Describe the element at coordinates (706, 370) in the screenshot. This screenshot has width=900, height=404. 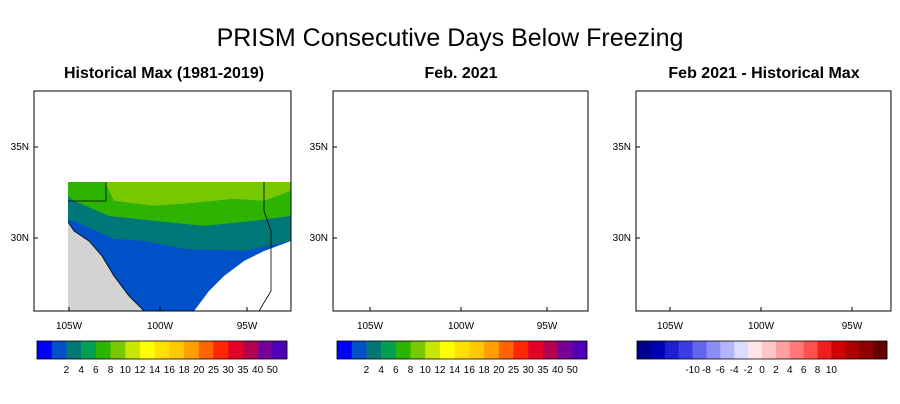
I see `colorbar-label: -8` at that location.